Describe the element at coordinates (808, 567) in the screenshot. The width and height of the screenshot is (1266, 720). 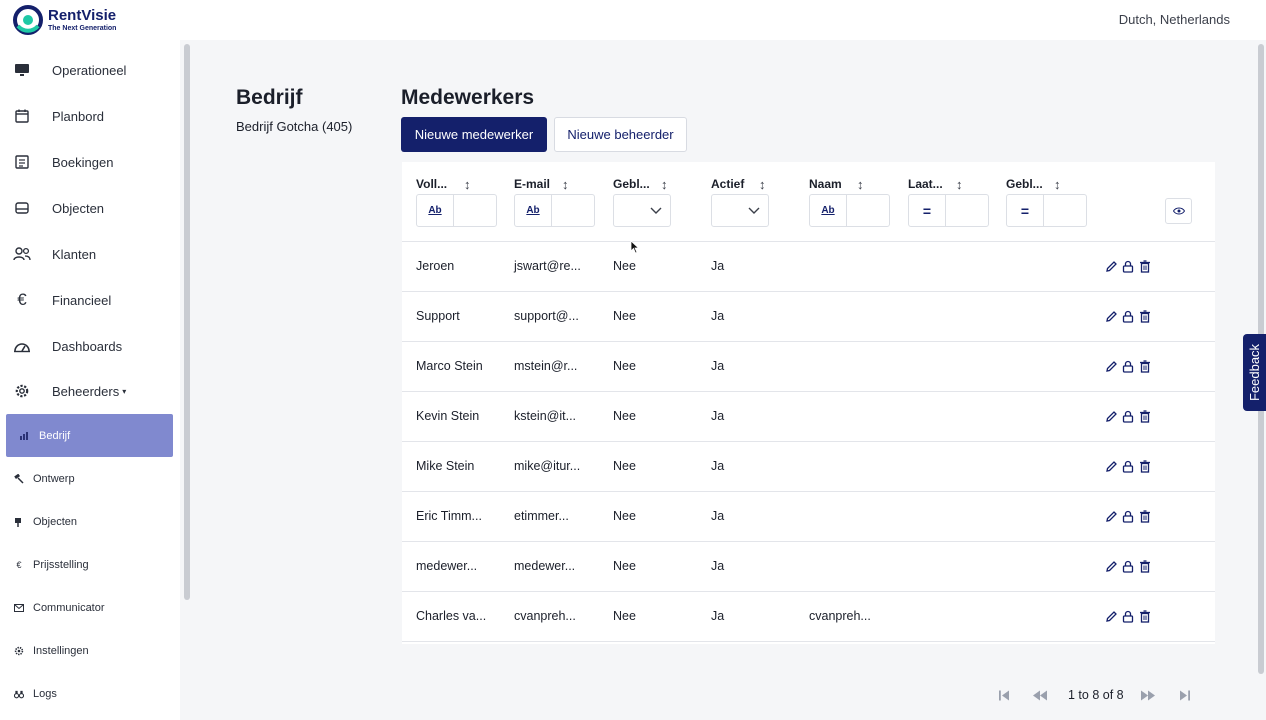
I see `table-row: medewer... medewer... Nee Ja` at that location.